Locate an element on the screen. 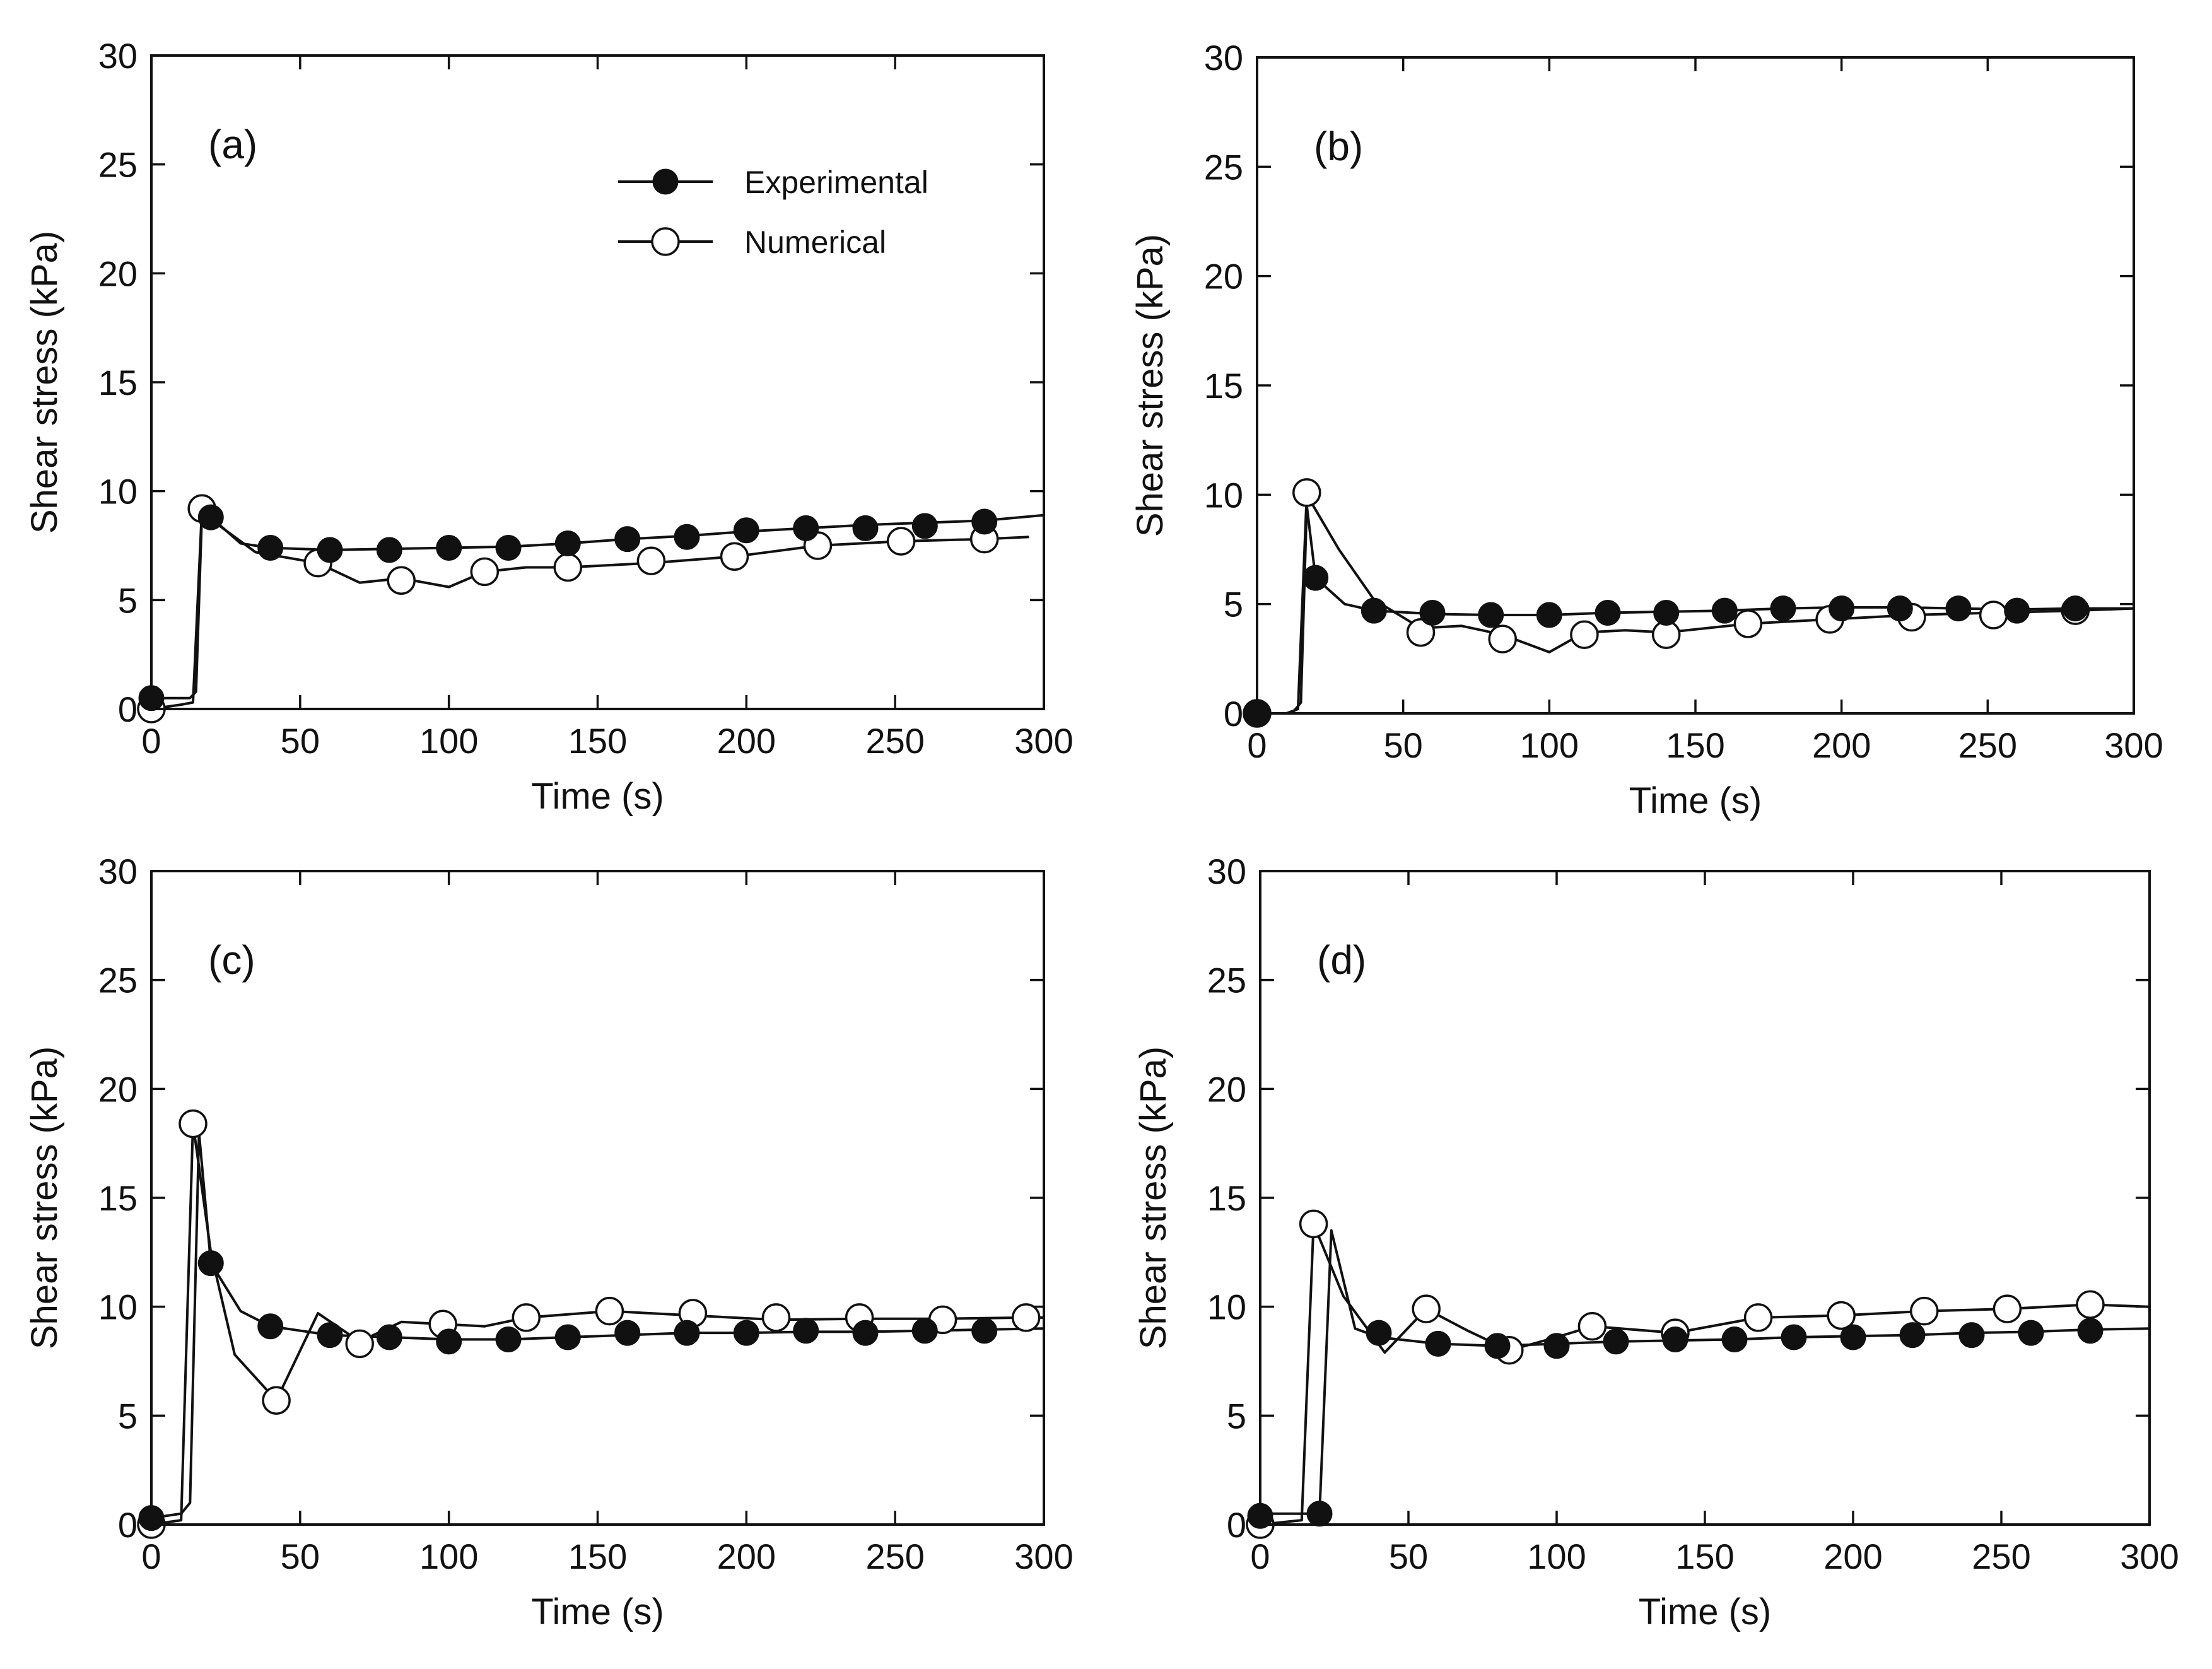  series-line-numerical is located at coordinates (597, 1324).